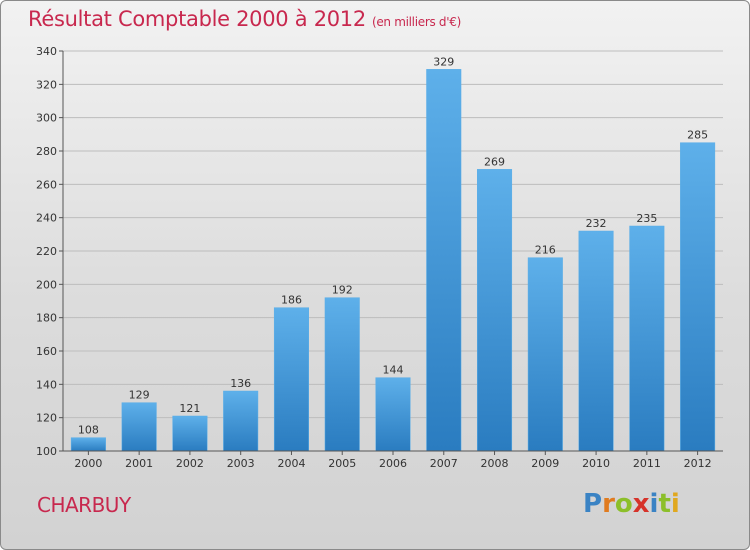 The width and height of the screenshot is (750, 550). I want to click on bar-value-label: 232, so click(596, 223).